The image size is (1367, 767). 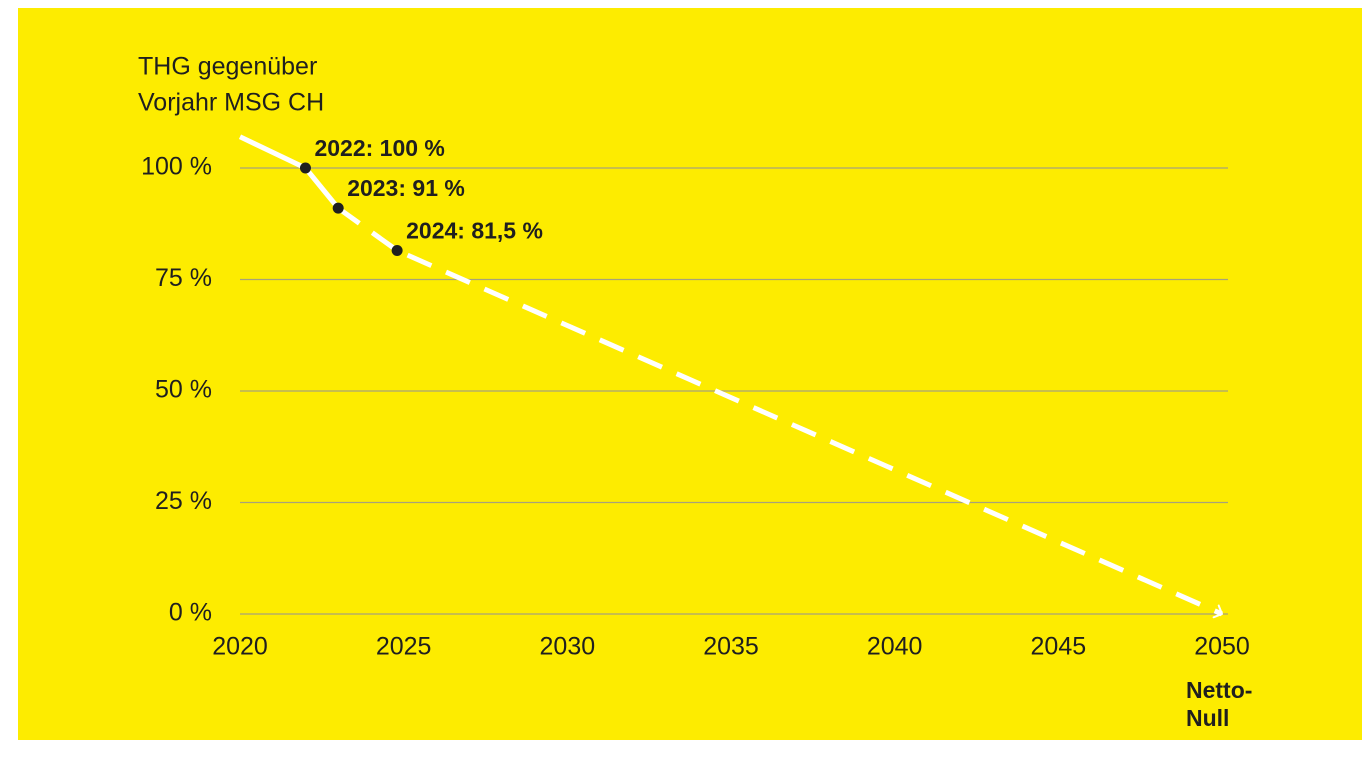 What do you see at coordinates (183, 501) in the screenshot?
I see `y-tick-label: 25 %` at bounding box center [183, 501].